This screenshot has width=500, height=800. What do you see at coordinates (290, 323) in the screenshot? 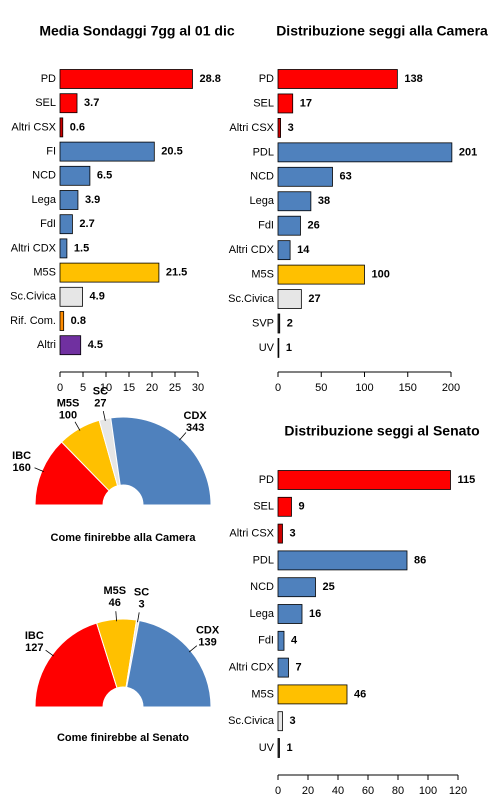
I see `value-label: 2` at bounding box center [290, 323].